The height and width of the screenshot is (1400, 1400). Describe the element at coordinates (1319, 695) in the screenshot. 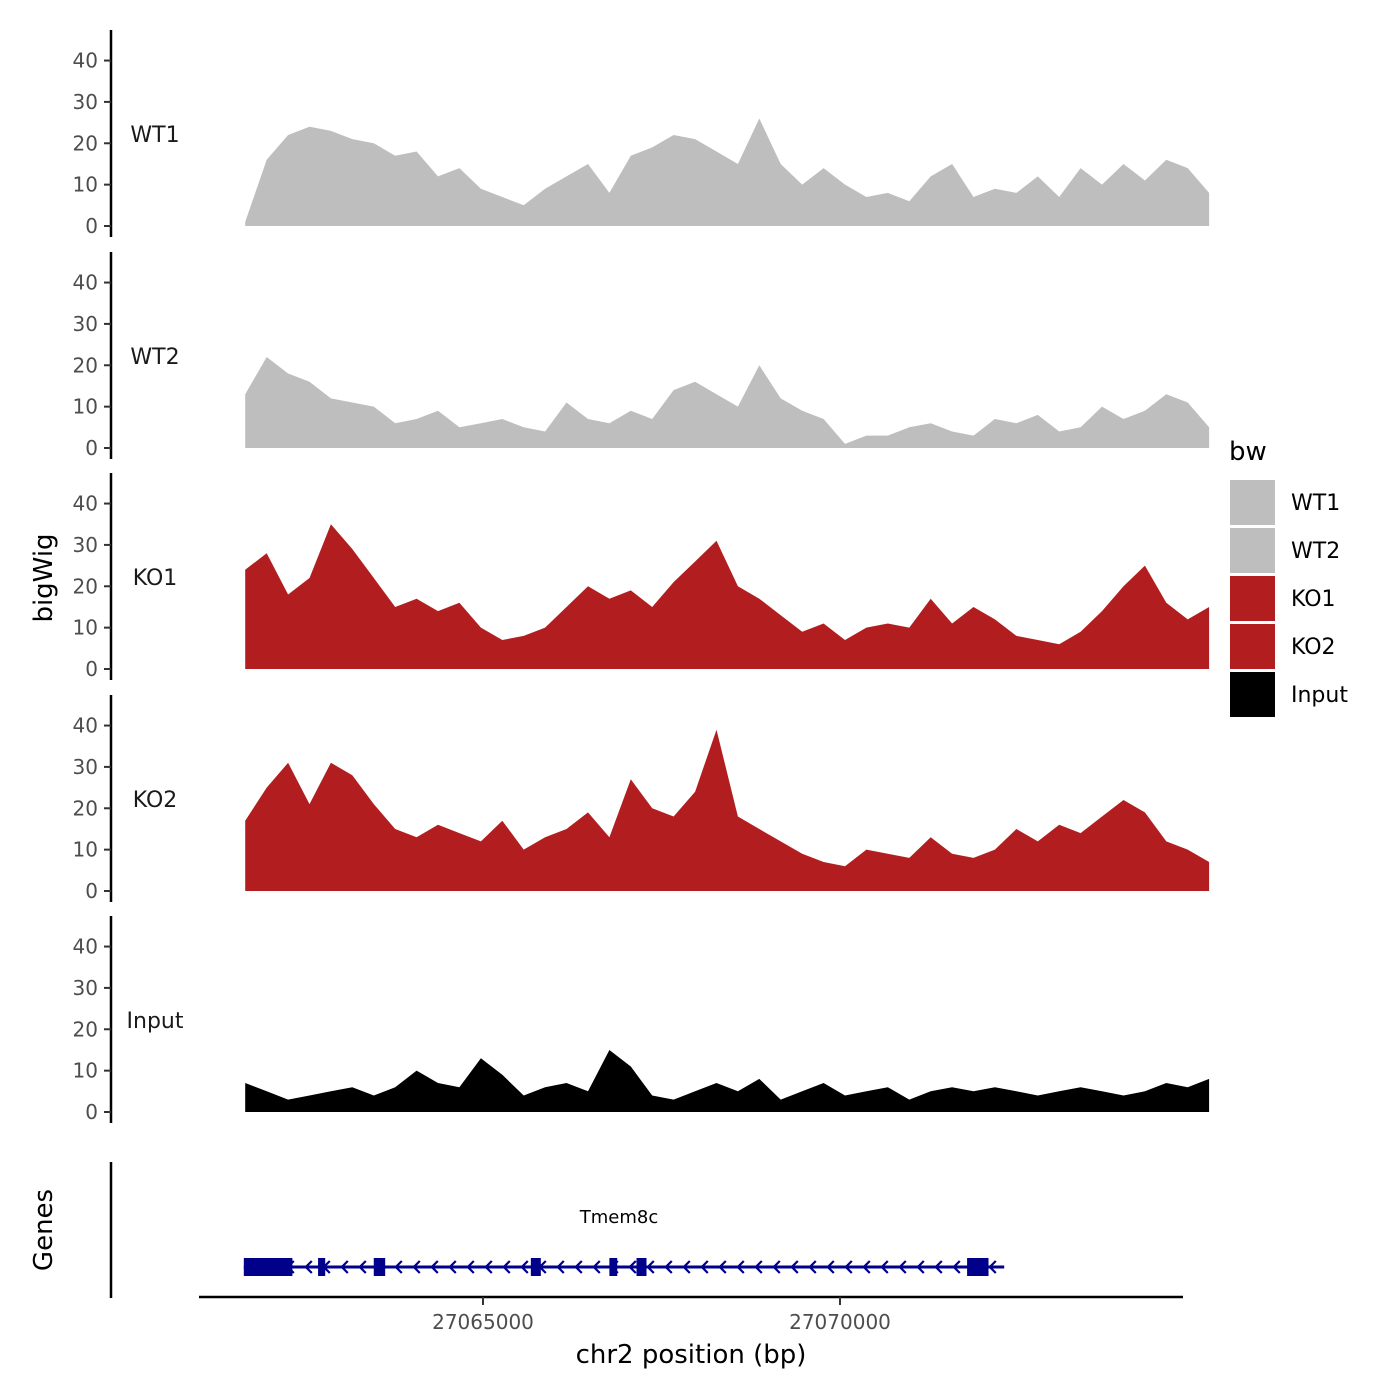

I see `legend-label-input: Input` at that location.